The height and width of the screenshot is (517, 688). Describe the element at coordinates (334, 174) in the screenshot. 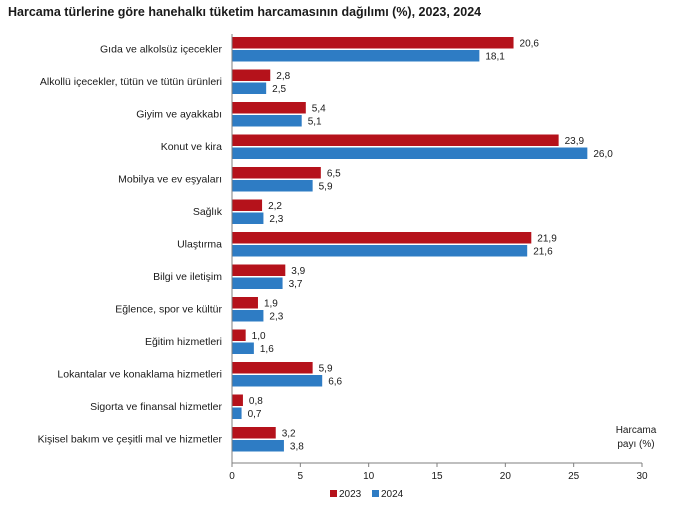

I see `data-label-2023: 6,5` at that location.